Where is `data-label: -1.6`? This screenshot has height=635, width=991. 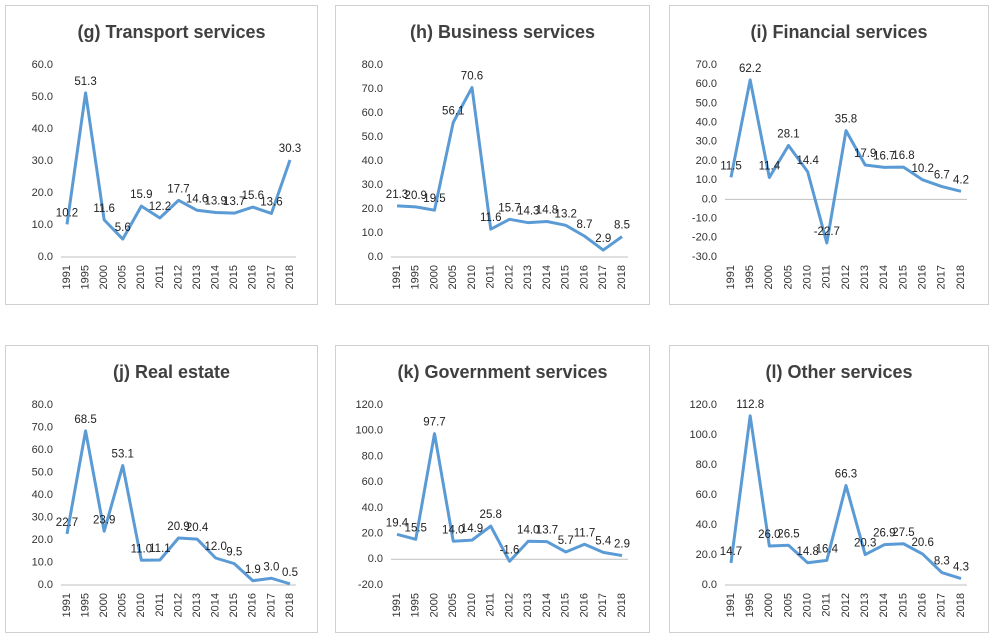
data-label: -1.6 is located at coordinates (510, 550).